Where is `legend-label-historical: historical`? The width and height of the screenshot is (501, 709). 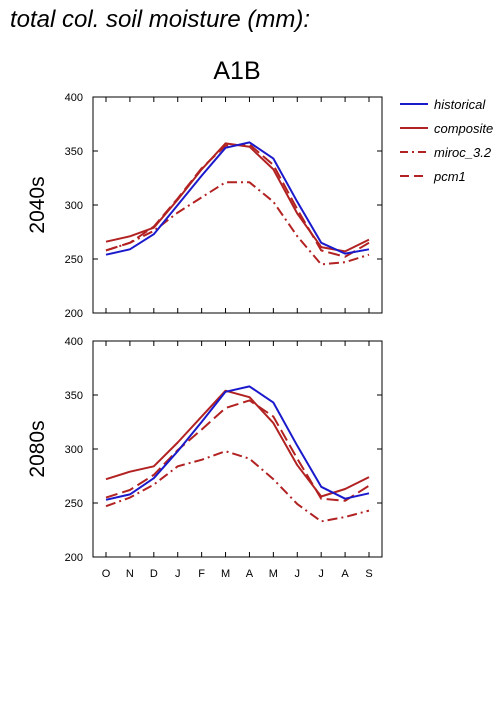
legend-label-historical: historical is located at coordinates (460, 104).